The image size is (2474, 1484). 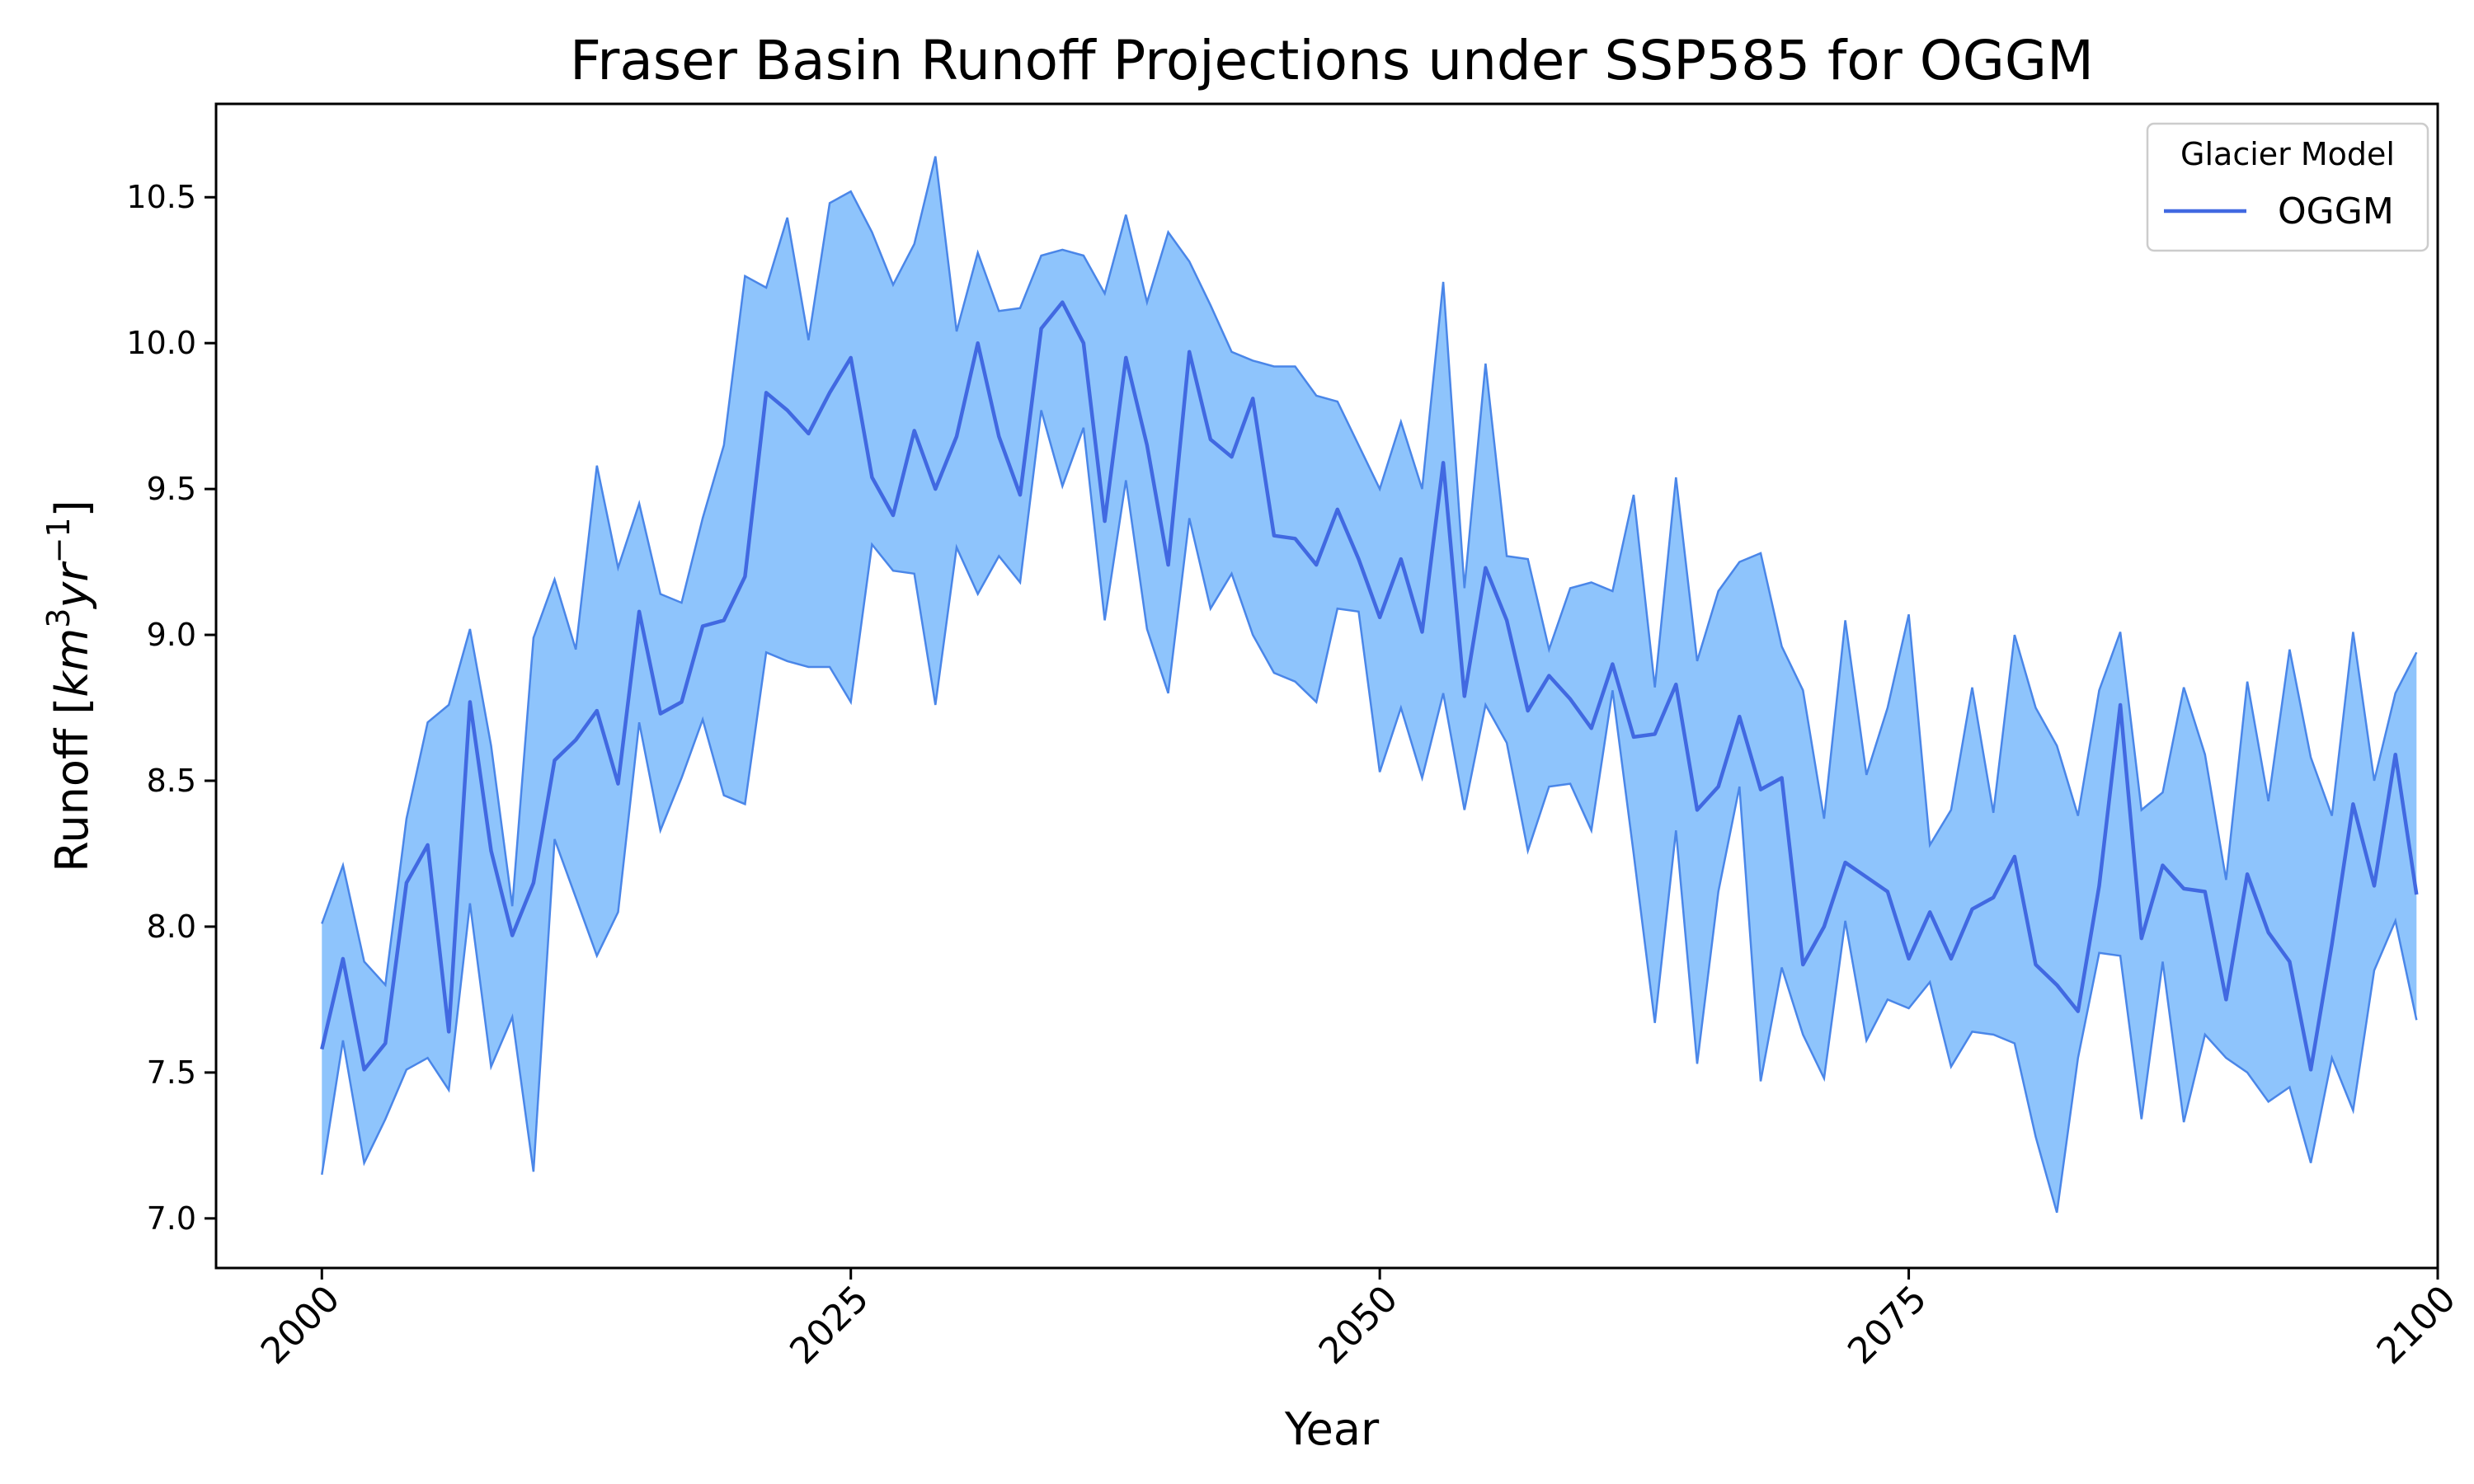 What do you see at coordinates (2287, 154) in the screenshot?
I see `legend-title: Glacier Model` at bounding box center [2287, 154].